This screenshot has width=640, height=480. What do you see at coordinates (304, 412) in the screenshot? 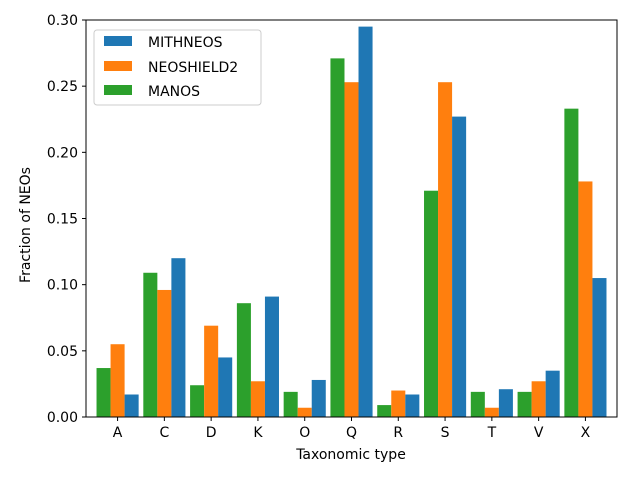
I see `bar-neoshield2-o` at bounding box center [304, 412].